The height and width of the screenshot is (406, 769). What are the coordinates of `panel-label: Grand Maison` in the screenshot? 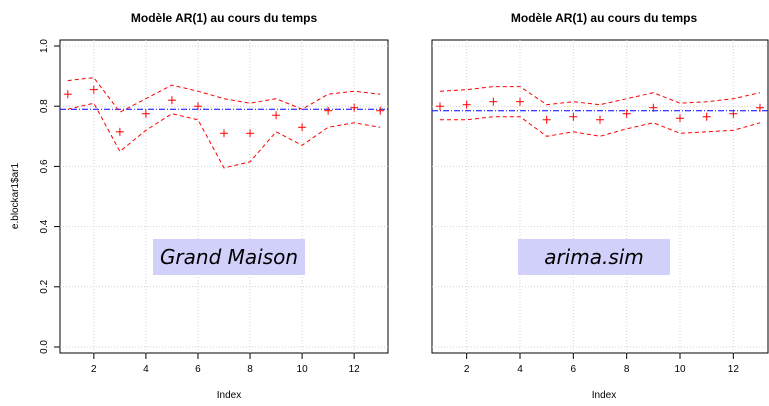 It's located at (229, 257).